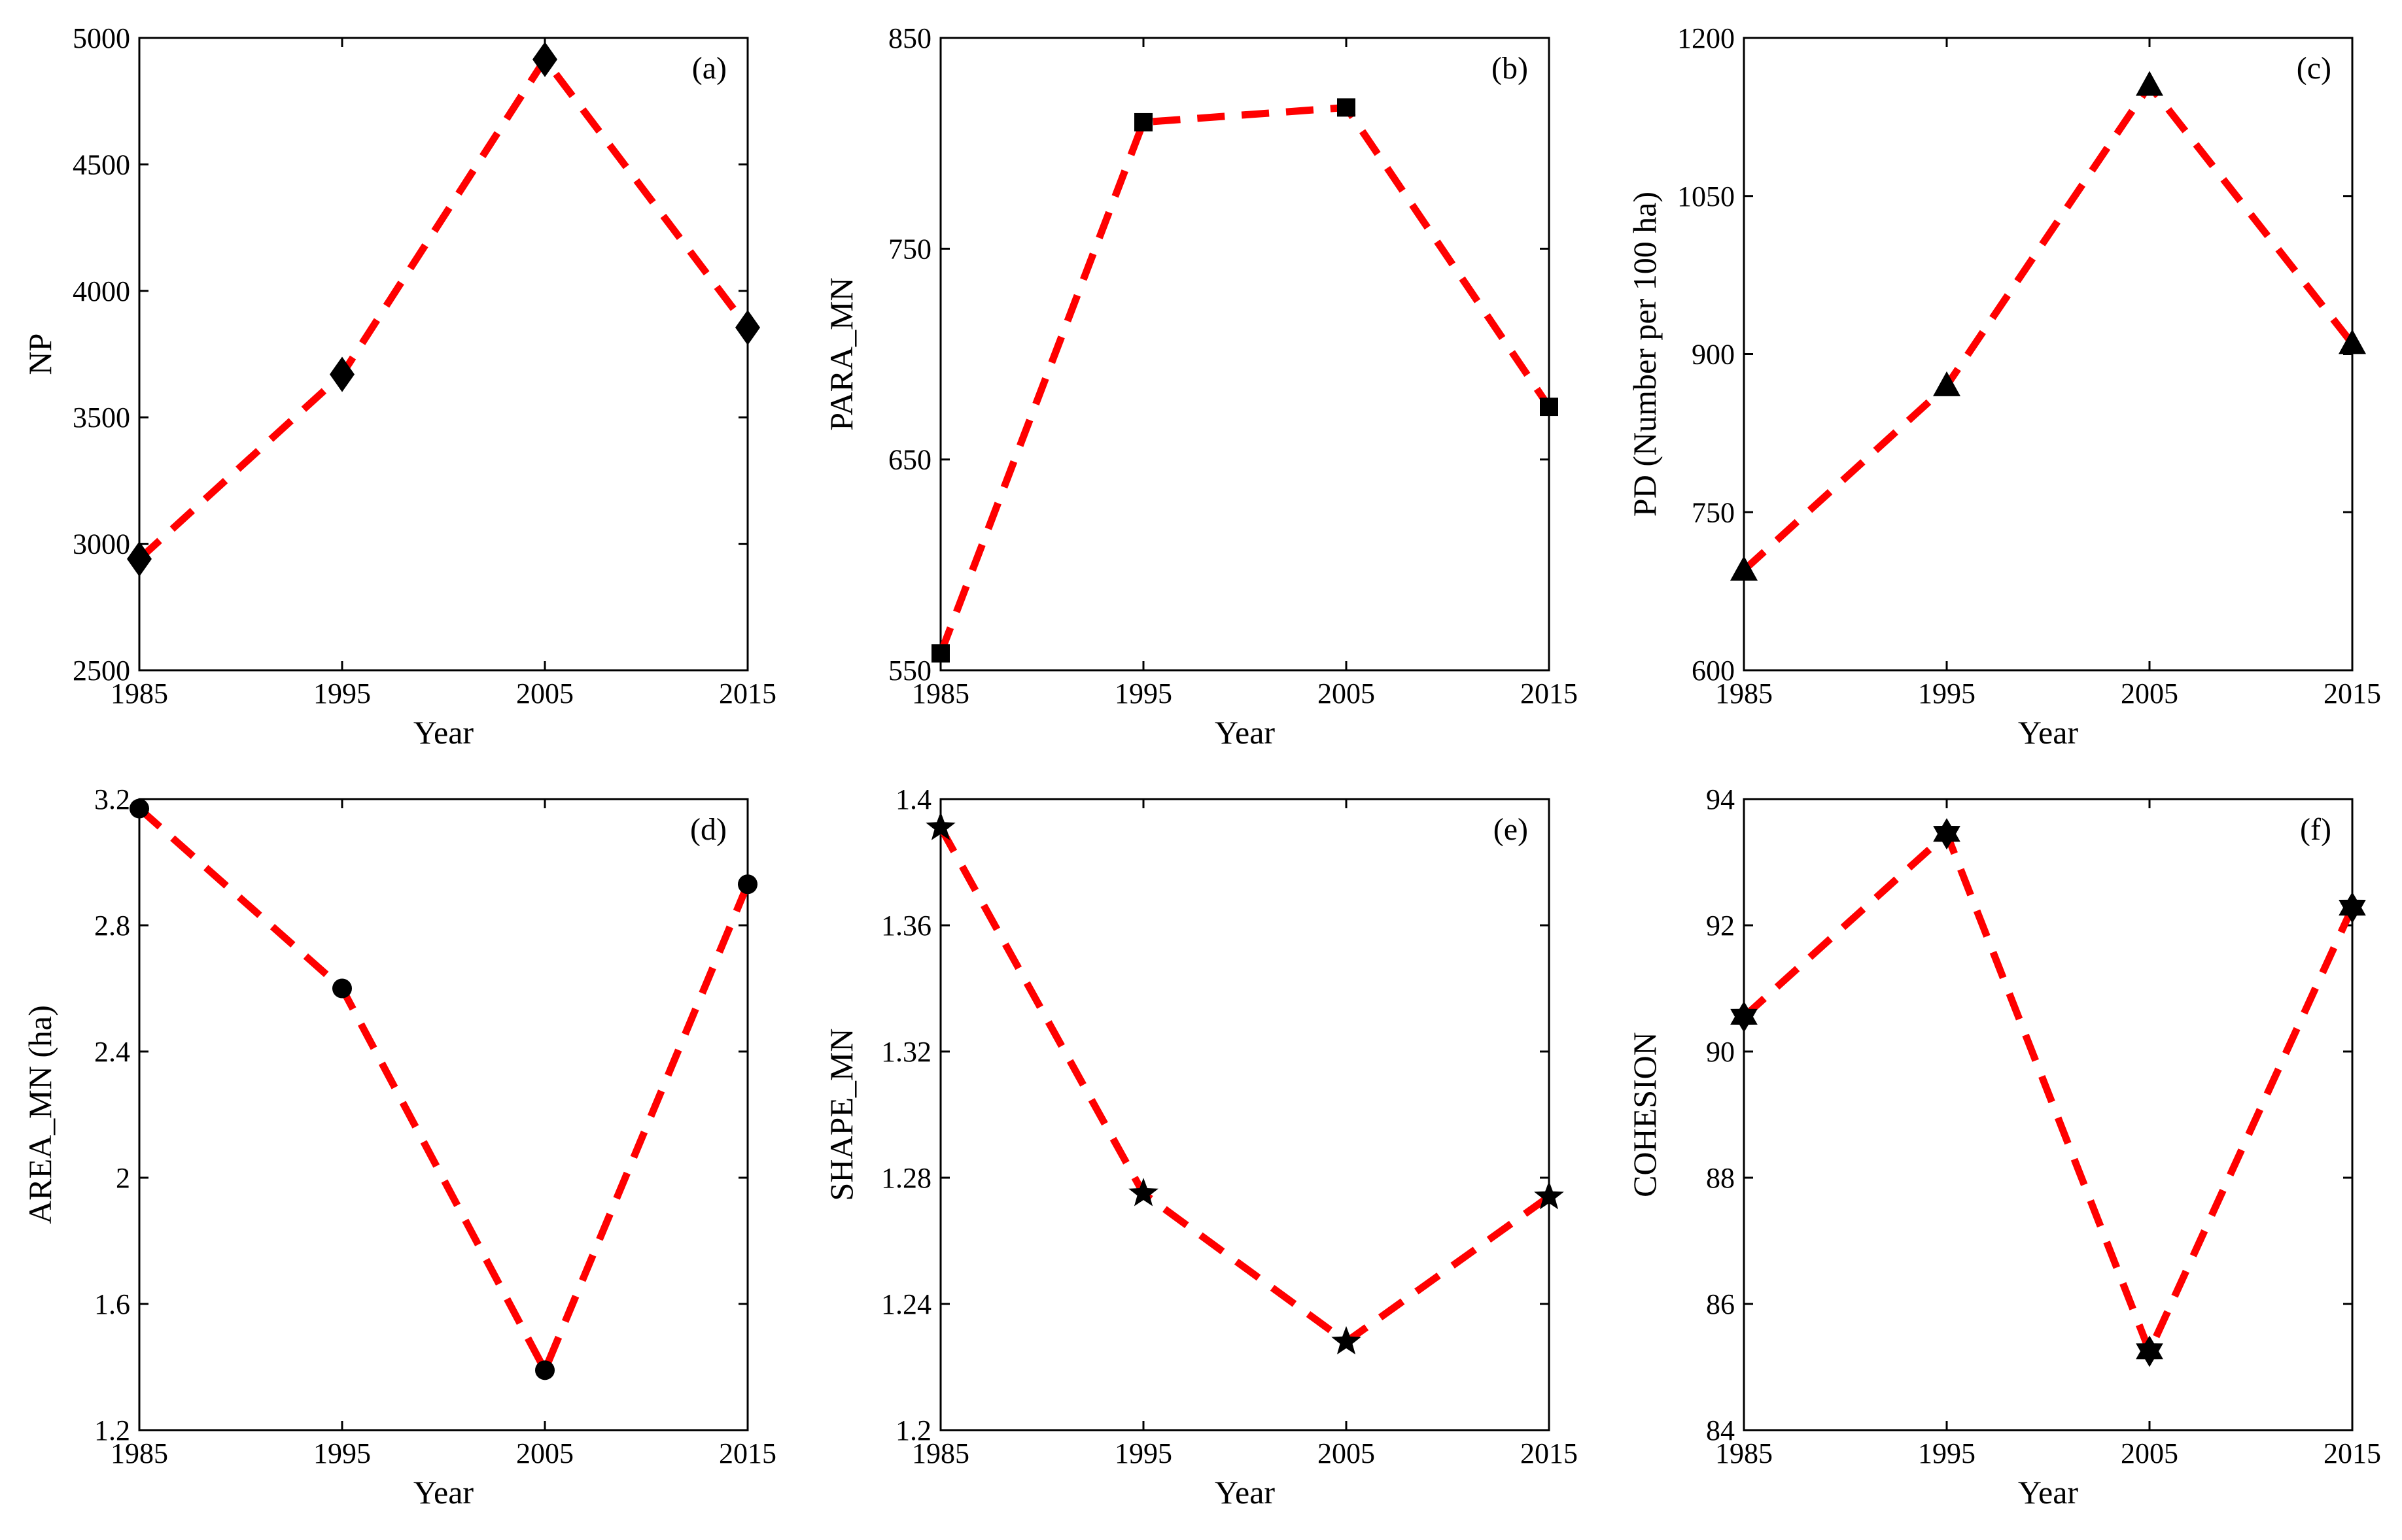 The height and width of the screenshot is (1540, 2402). I want to click on panel-label: (b), so click(1509, 68).